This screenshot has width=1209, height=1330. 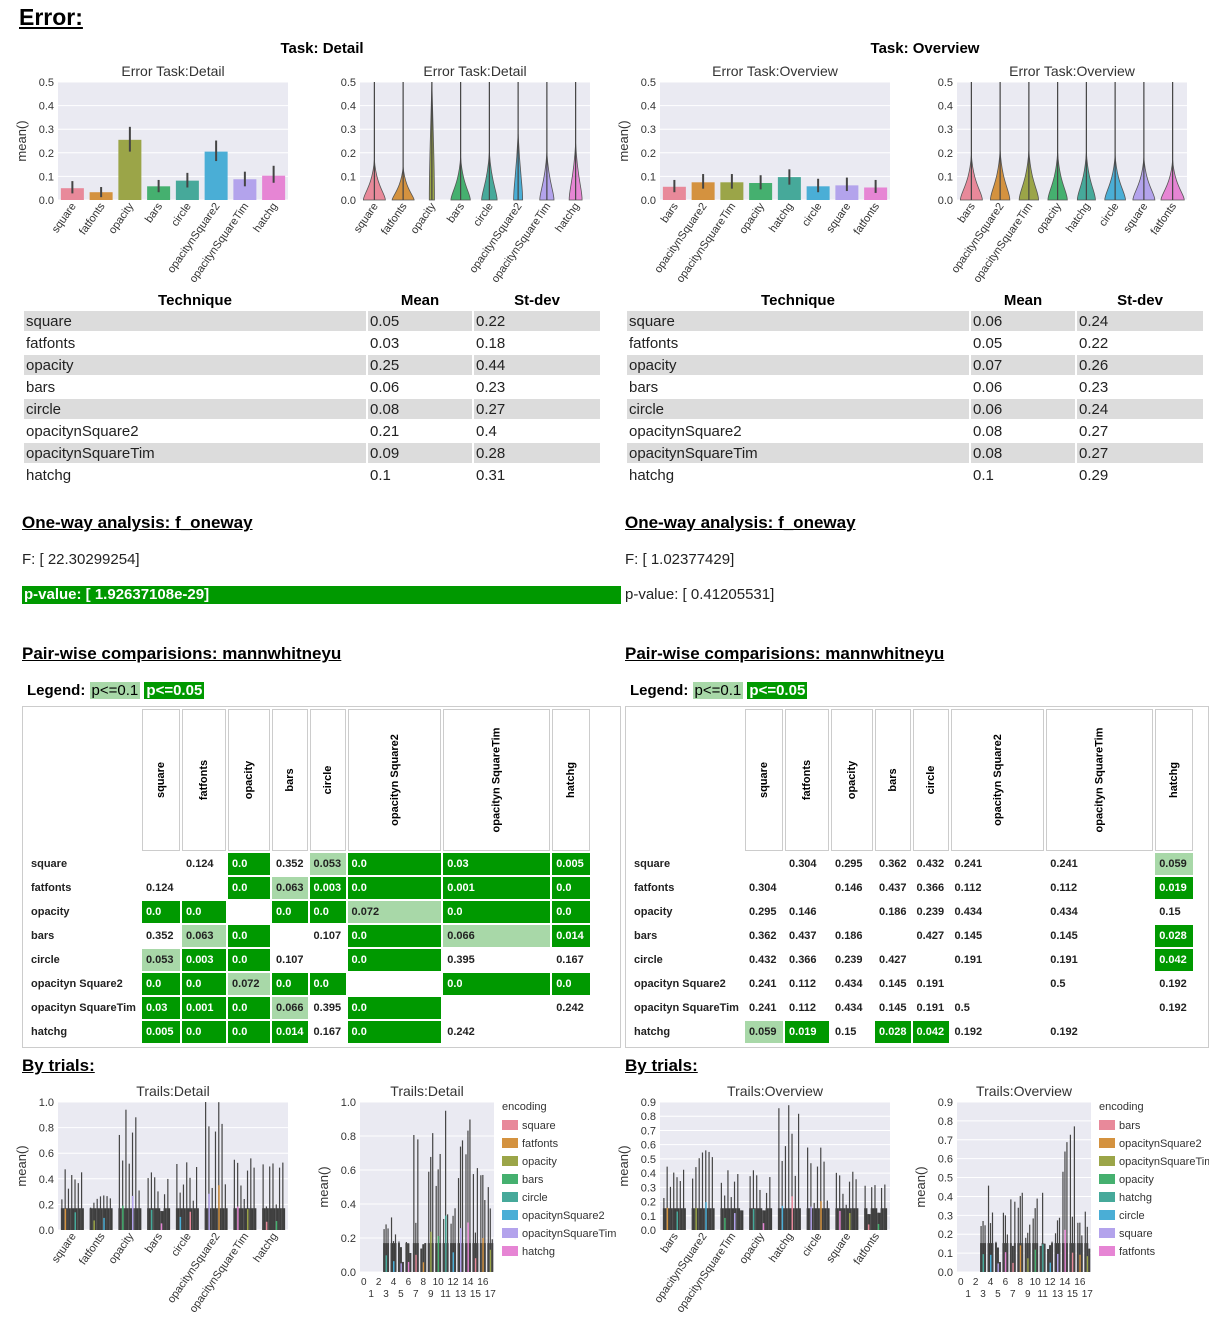 What do you see at coordinates (652, 475) in the screenshot?
I see `technique-cell: hatchg` at bounding box center [652, 475].